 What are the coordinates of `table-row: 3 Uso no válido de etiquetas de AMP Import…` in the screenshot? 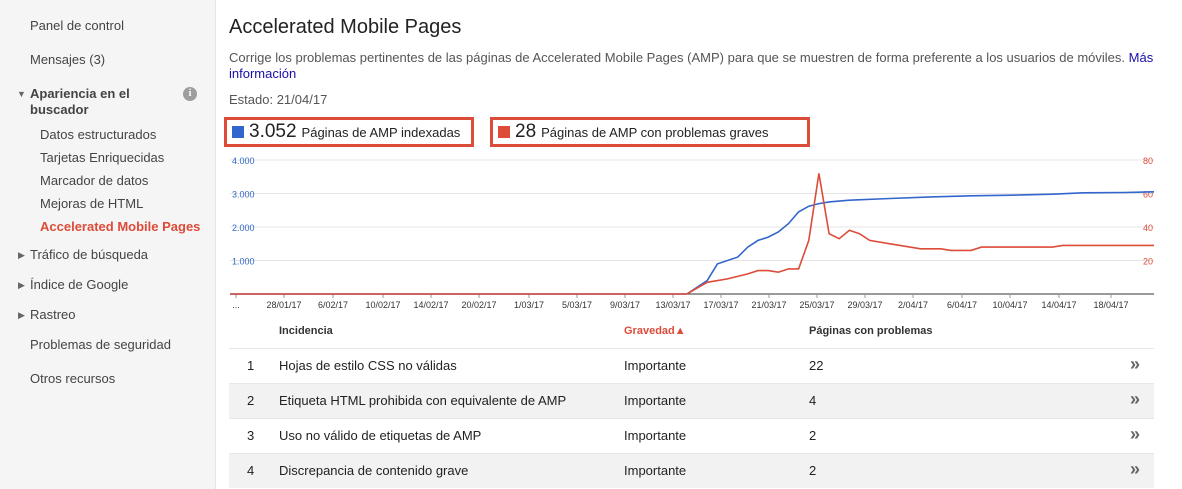 It's located at (691, 435).